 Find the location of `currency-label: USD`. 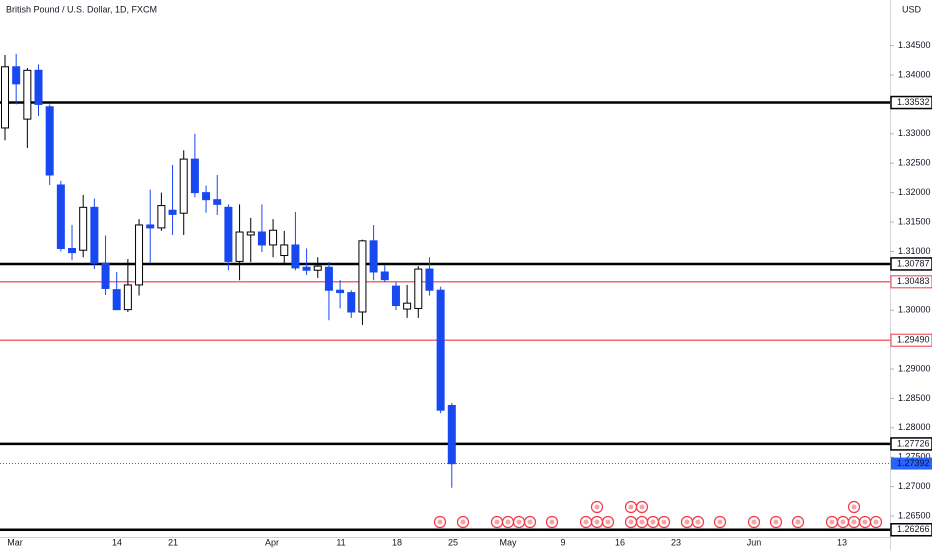

currency-label: USD is located at coordinates (912, 9).